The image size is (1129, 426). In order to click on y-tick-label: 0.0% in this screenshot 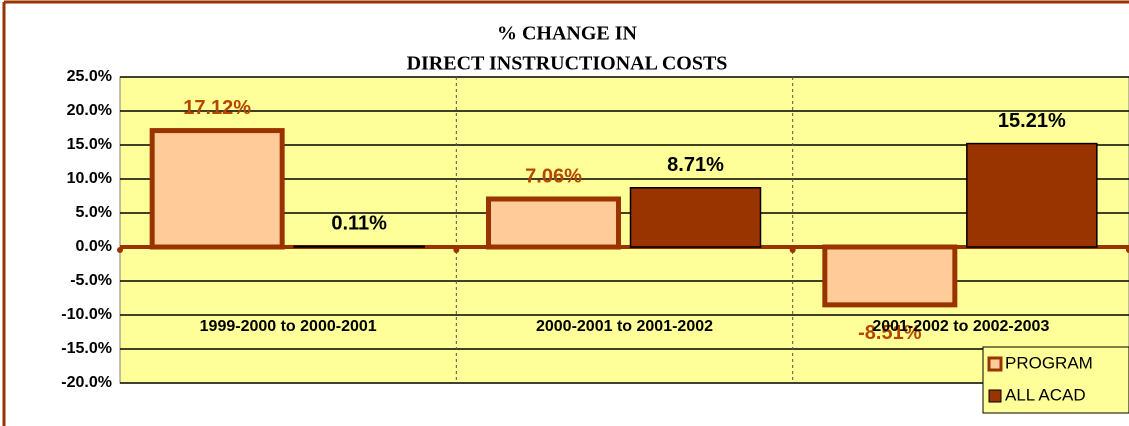, I will do `click(94, 246)`.